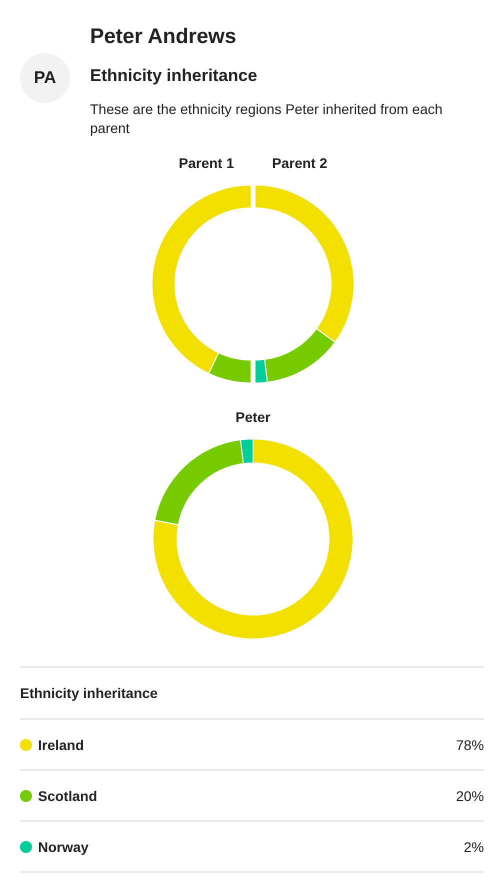  Describe the element at coordinates (300, 163) in the screenshot. I see `chart-title: Parent 2` at that location.